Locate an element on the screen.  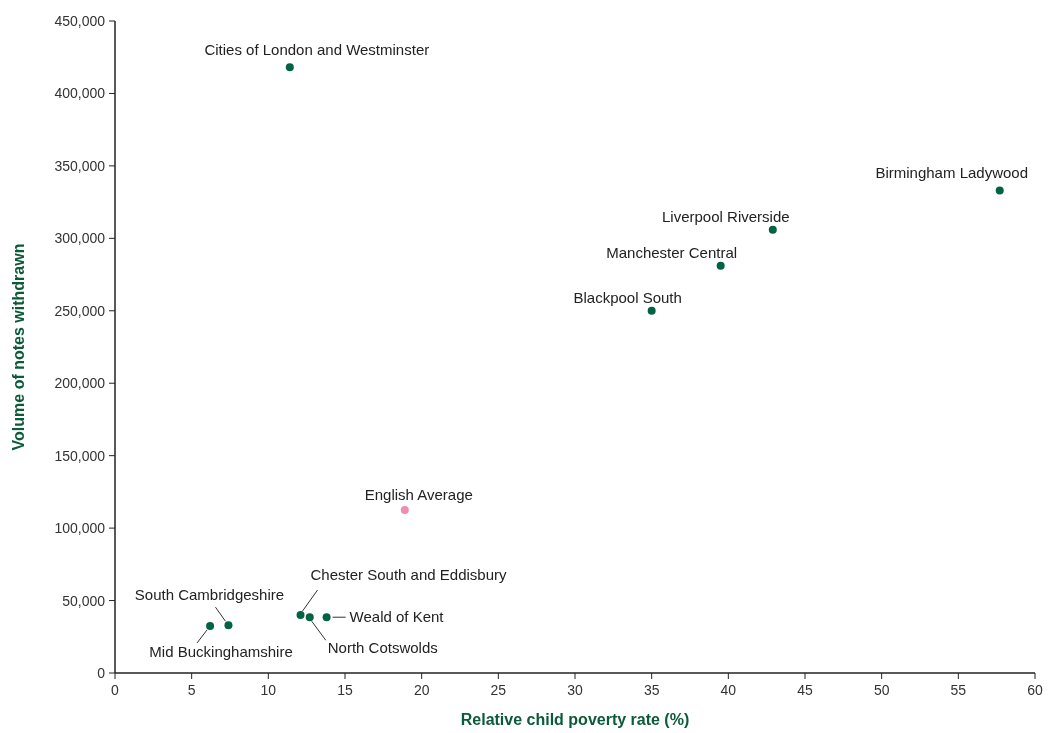
annotation: Chester South and Eddisbury is located at coordinates (408, 575).